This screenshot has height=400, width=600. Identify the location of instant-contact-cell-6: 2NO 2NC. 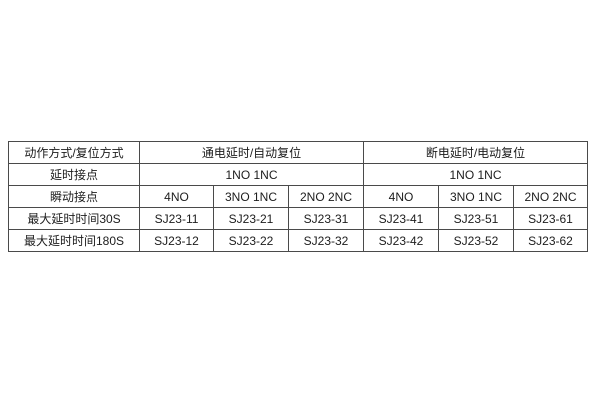
(550, 196).